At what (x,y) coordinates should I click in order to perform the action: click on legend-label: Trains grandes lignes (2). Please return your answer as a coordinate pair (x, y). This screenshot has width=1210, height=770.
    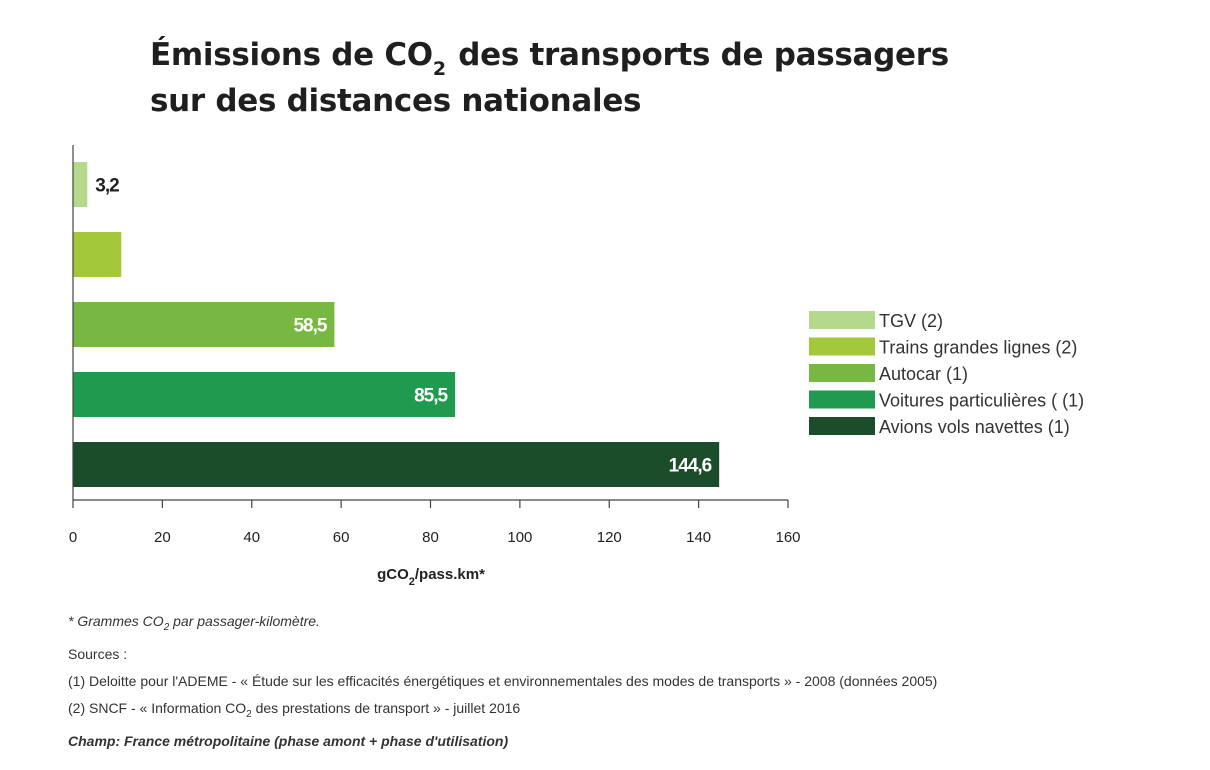
    Looking at the image, I should click on (978, 348).